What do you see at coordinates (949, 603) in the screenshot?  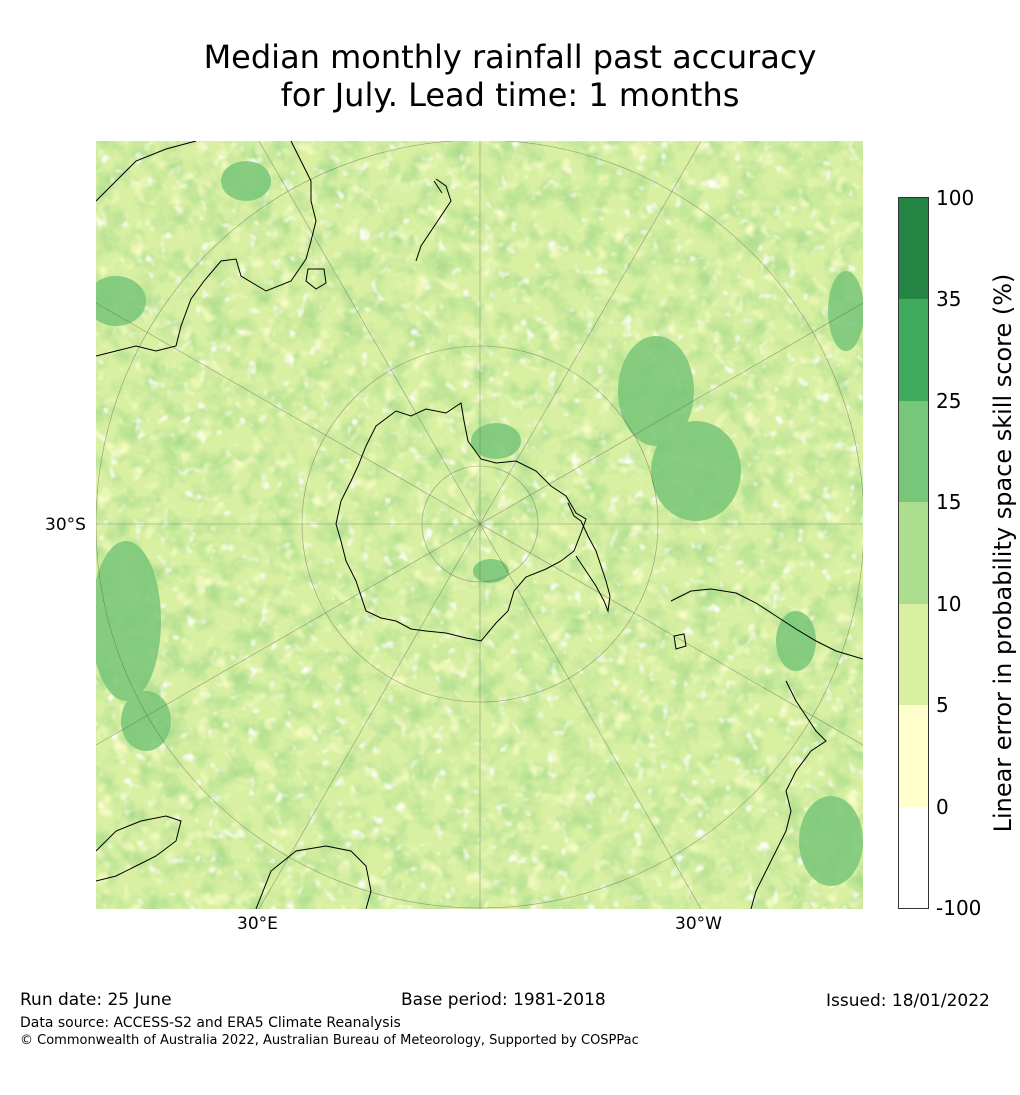 I see `colorbar-tick-label: 10` at bounding box center [949, 603].